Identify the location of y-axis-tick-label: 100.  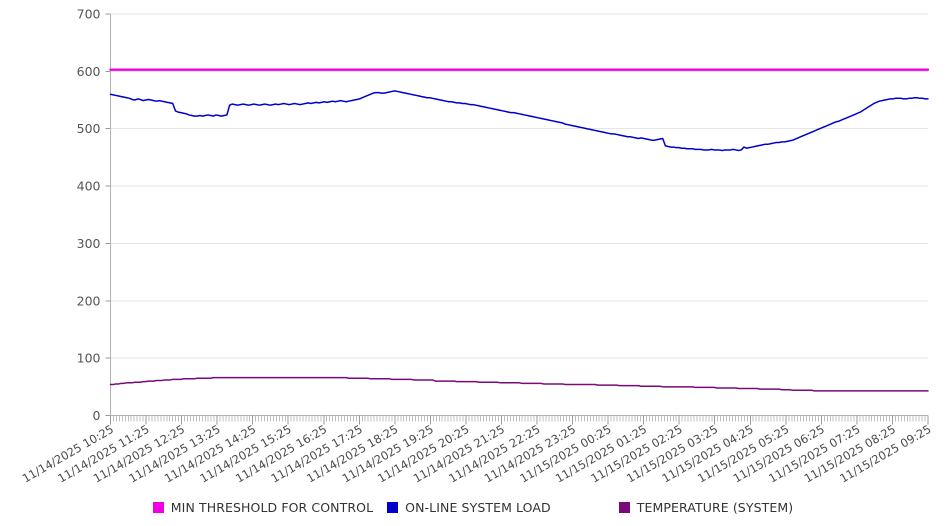
(89, 358).